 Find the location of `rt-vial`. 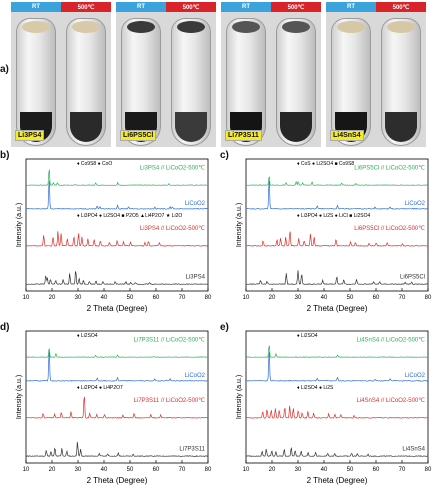

rt-vial is located at coordinates (141, 82).